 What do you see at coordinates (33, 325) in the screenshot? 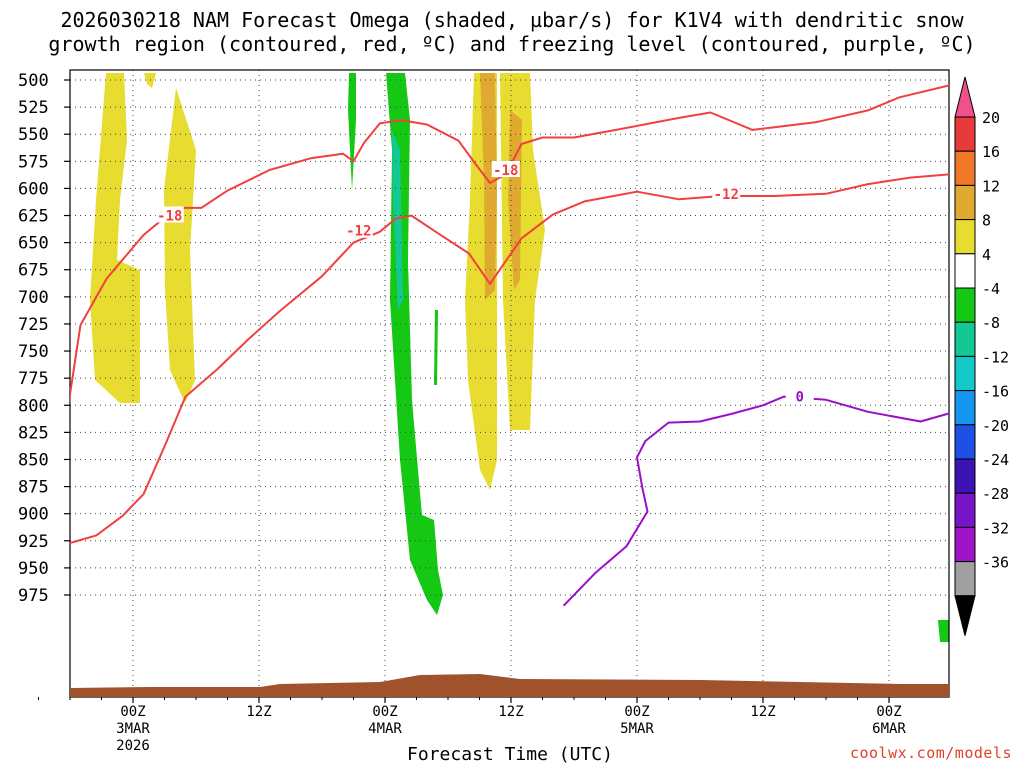
I see `y-tick-label: 725` at bounding box center [33, 325].